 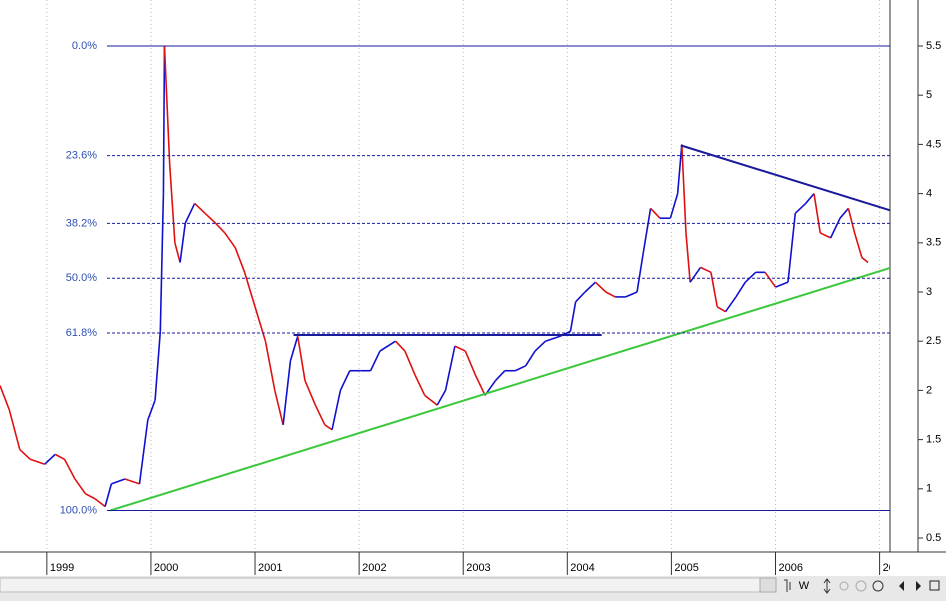 What do you see at coordinates (844, 586) in the screenshot?
I see `icon-cross` at bounding box center [844, 586].